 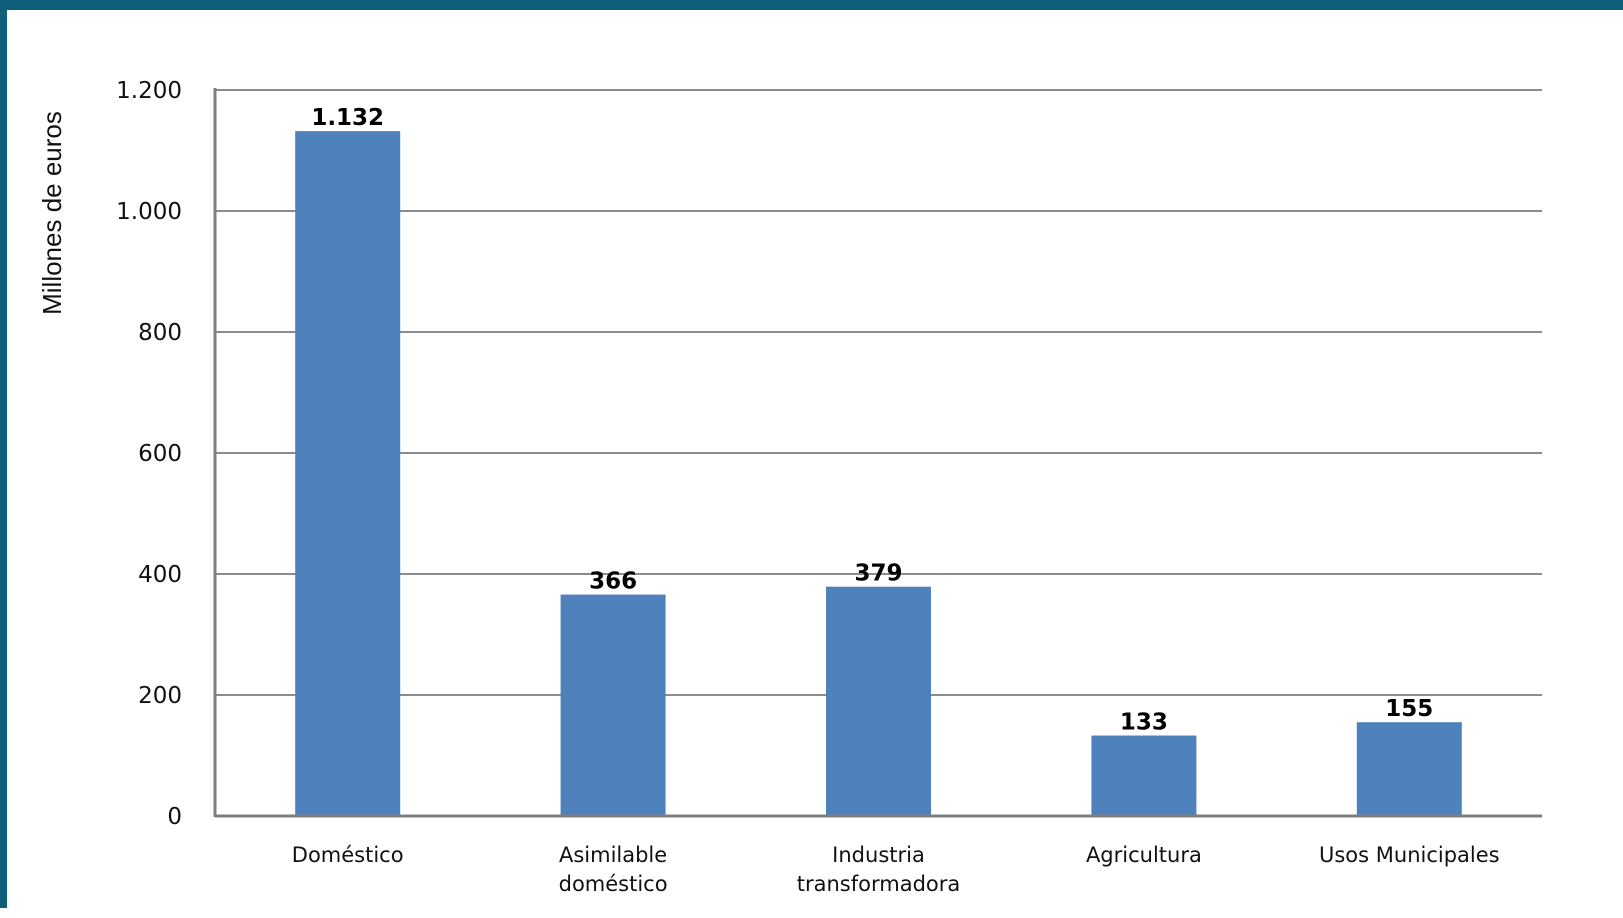 What do you see at coordinates (1144, 855) in the screenshot?
I see `x-category-label: Agricultura` at bounding box center [1144, 855].